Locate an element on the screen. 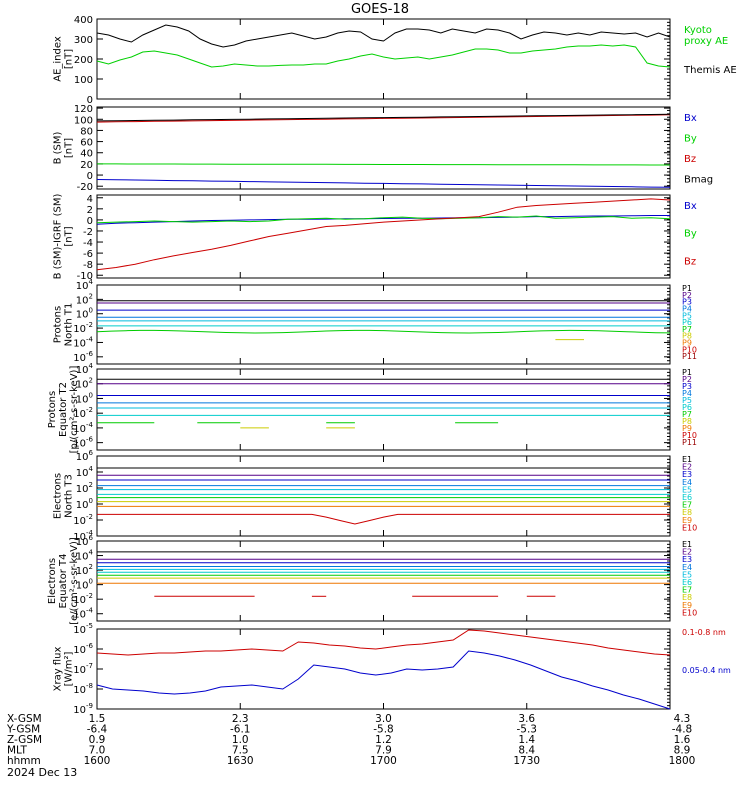  legend-entry: P9 is located at coordinates (687, 343).